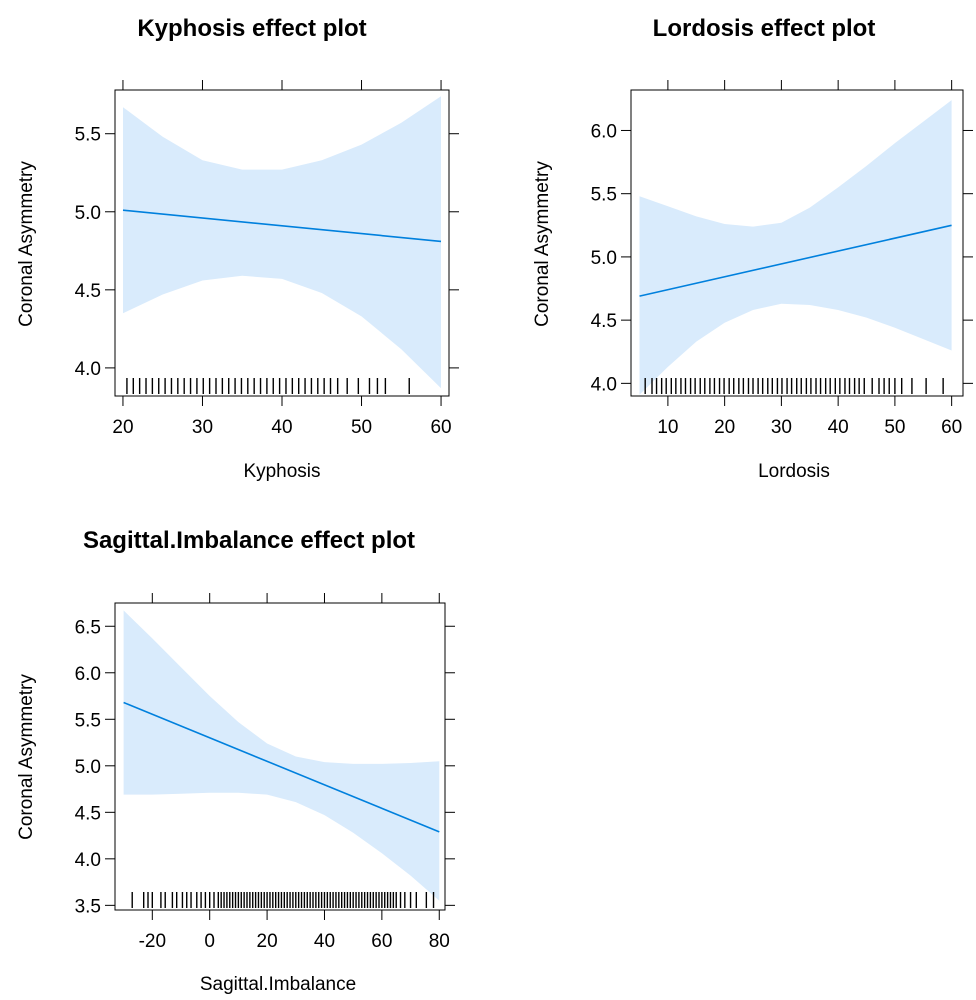 This screenshot has width=976, height=1000. Describe the element at coordinates (794, 471) in the screenshot. I see `x-axis-label: Lordosis` at that location.